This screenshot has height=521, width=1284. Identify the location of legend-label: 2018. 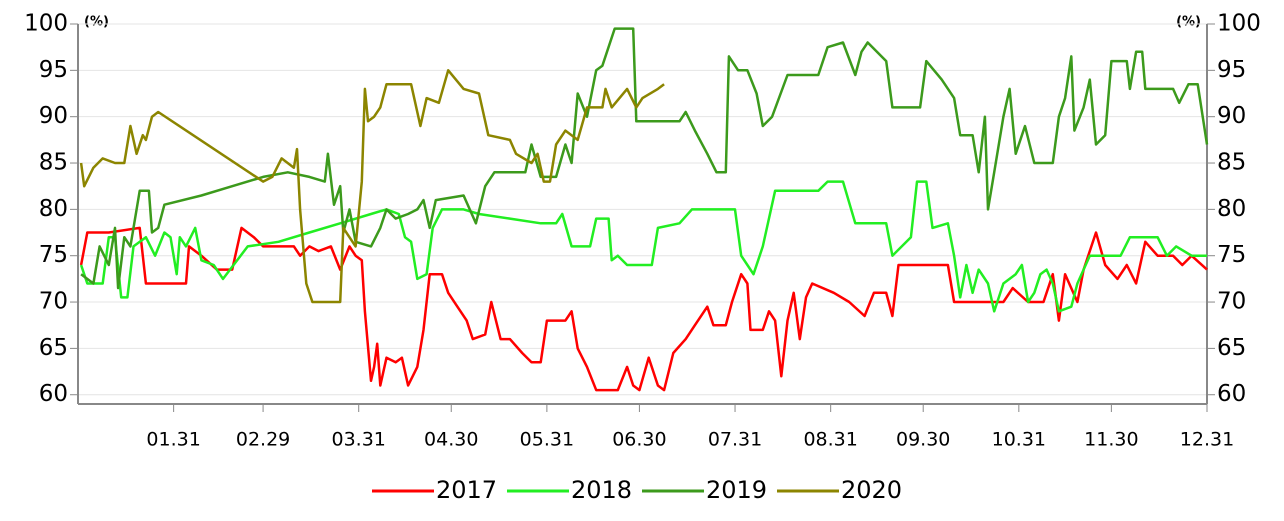
(601, 490).